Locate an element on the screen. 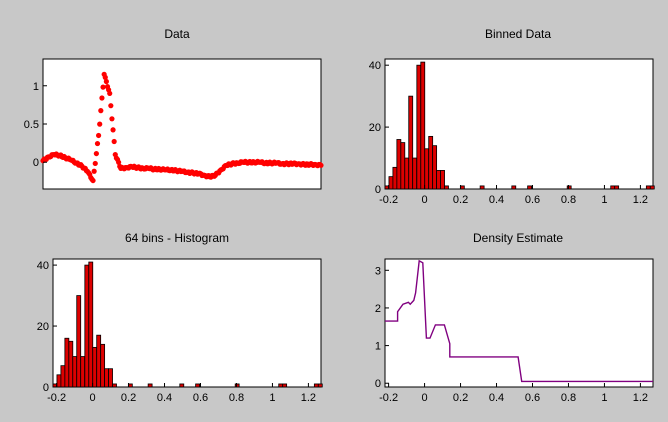 This screenshot has height=422, width=668. density-estimate-plot-y-tick-label: 3 is located at coordinates (378, 271).